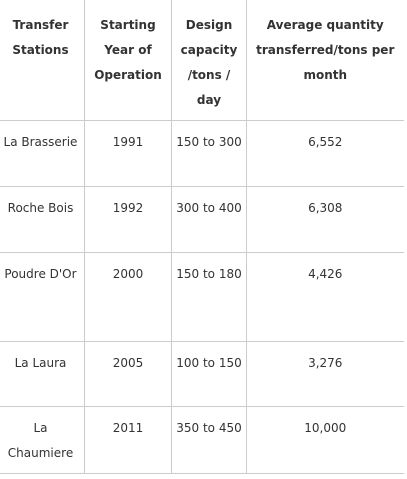 This screenshot has height=479, width=407. Describe the element at coordinates (209, 60) in the screenshot. I see `header-design-capacity: Design capacity /tons / day` at that location.